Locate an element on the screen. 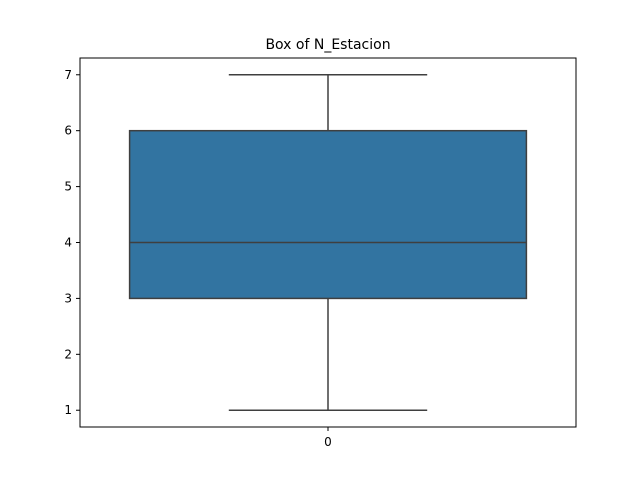 The height and width of the screenshot is (480, 640). y-tick-label: 1 is located at coordinates (68, 410).